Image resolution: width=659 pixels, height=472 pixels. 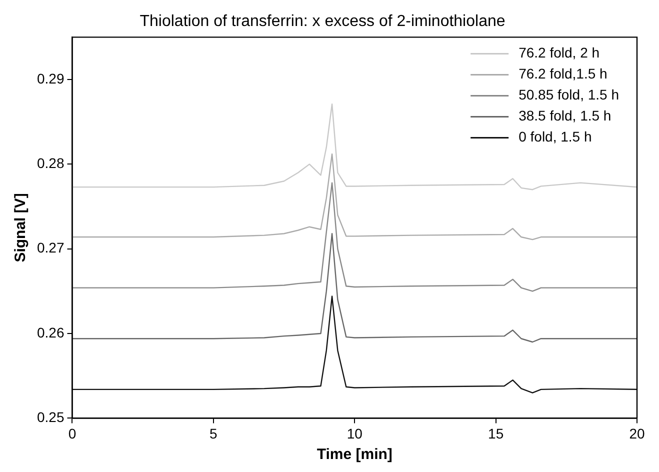 I want to click on y-tick-label: 0.25, so click(x=50, y=417).